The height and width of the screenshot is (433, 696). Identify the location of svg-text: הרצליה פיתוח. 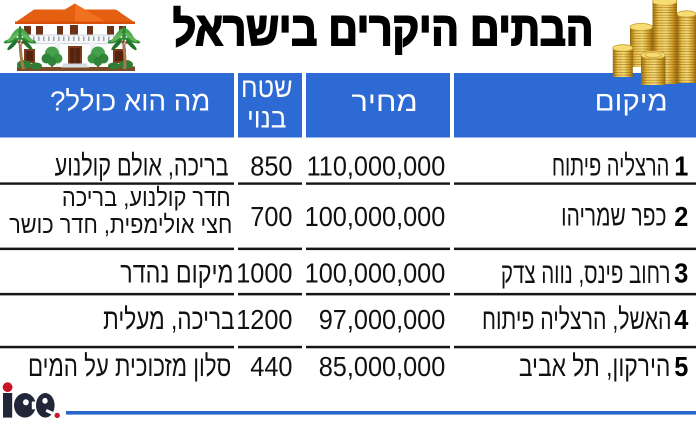
(611, 166).